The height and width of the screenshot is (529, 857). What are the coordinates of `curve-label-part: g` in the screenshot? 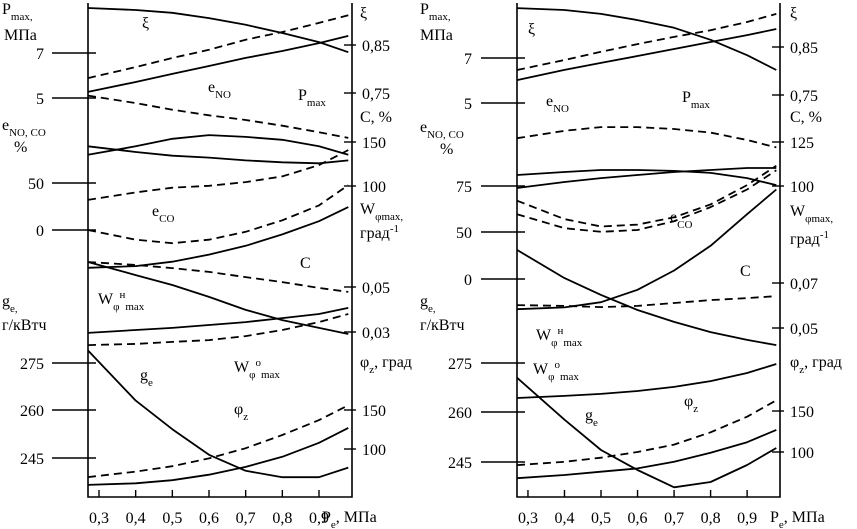 It's located at (144, 375).